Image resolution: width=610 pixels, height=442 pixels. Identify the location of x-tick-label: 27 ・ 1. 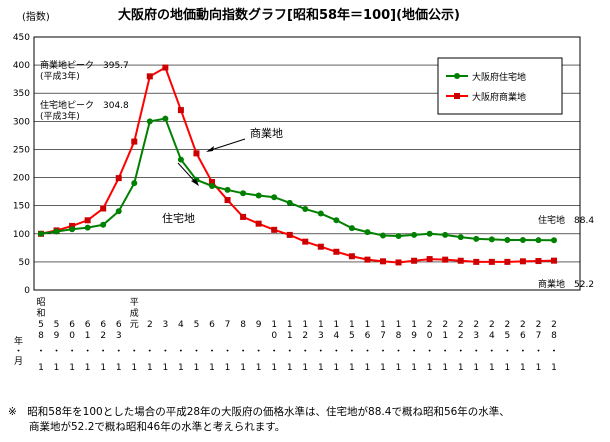
(538, 346).